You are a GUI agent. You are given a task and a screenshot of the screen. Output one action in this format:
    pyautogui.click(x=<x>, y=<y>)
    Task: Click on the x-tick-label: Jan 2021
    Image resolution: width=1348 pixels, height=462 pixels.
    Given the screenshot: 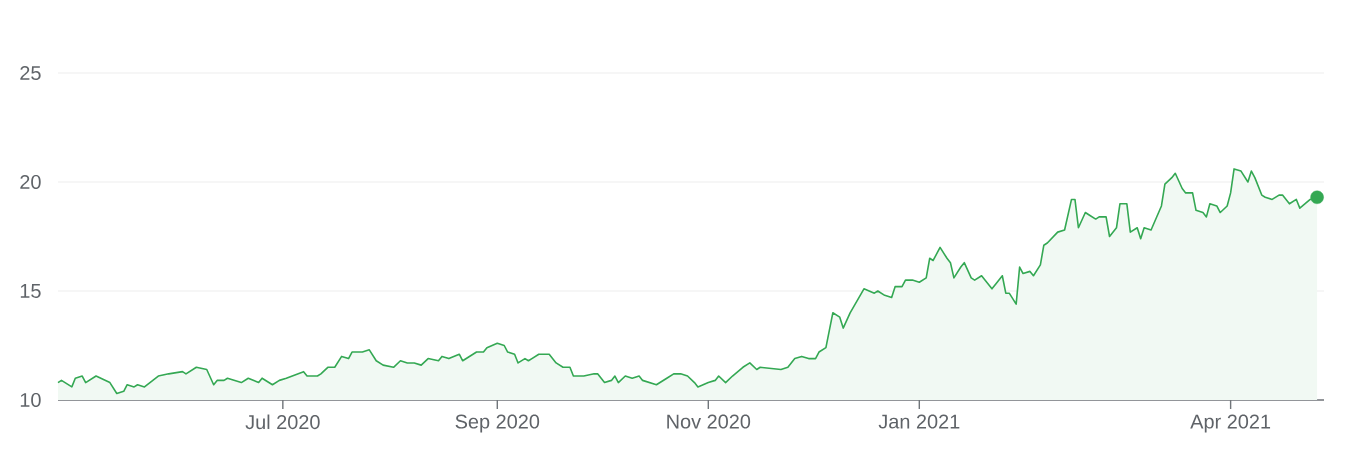 What is the action you would take?
    pyautogui.click(x=919, y=421)
    